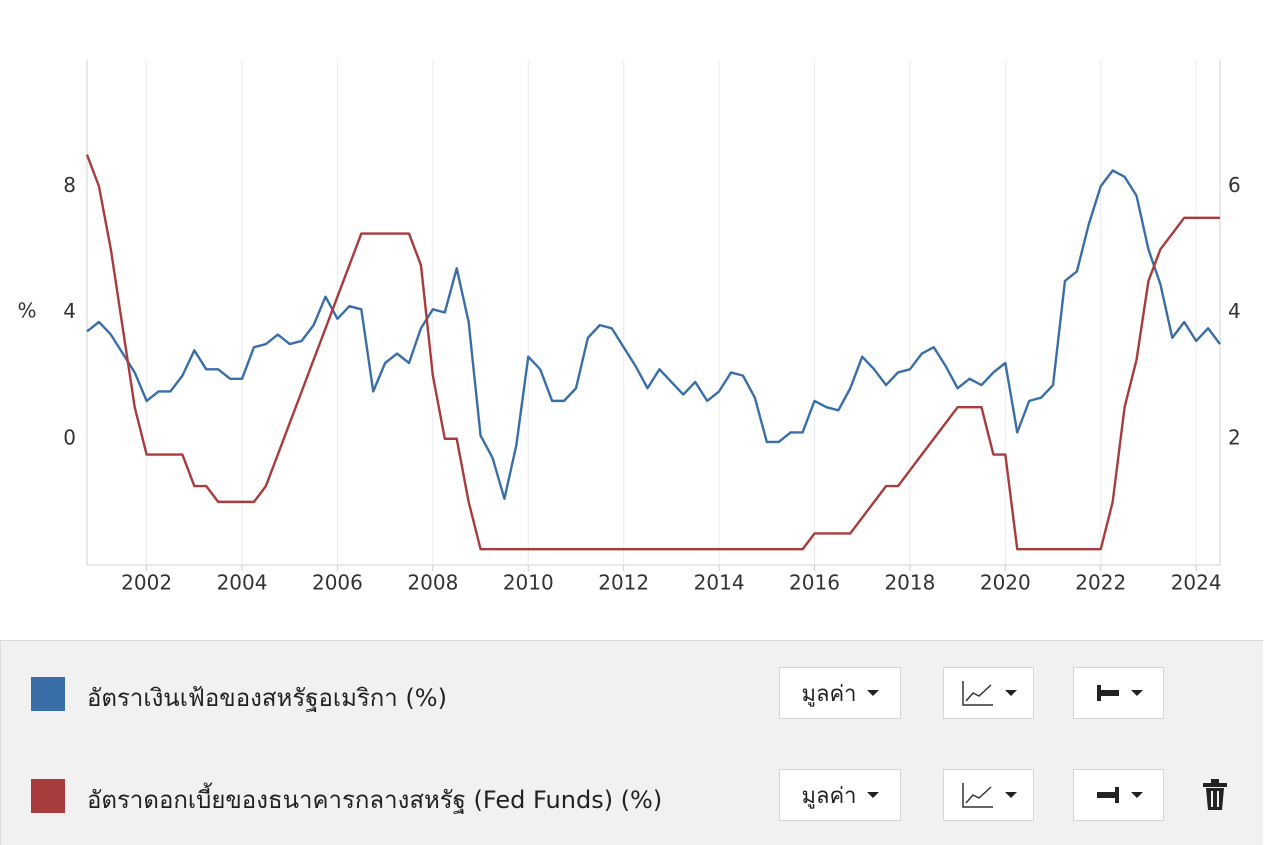 This screenshot has width=1264, height=845. I want to click on legend-row: อัตราเงินเฟ้อของสหรัฐอเมริกา (%) มูลค่า, so click(632, 694).